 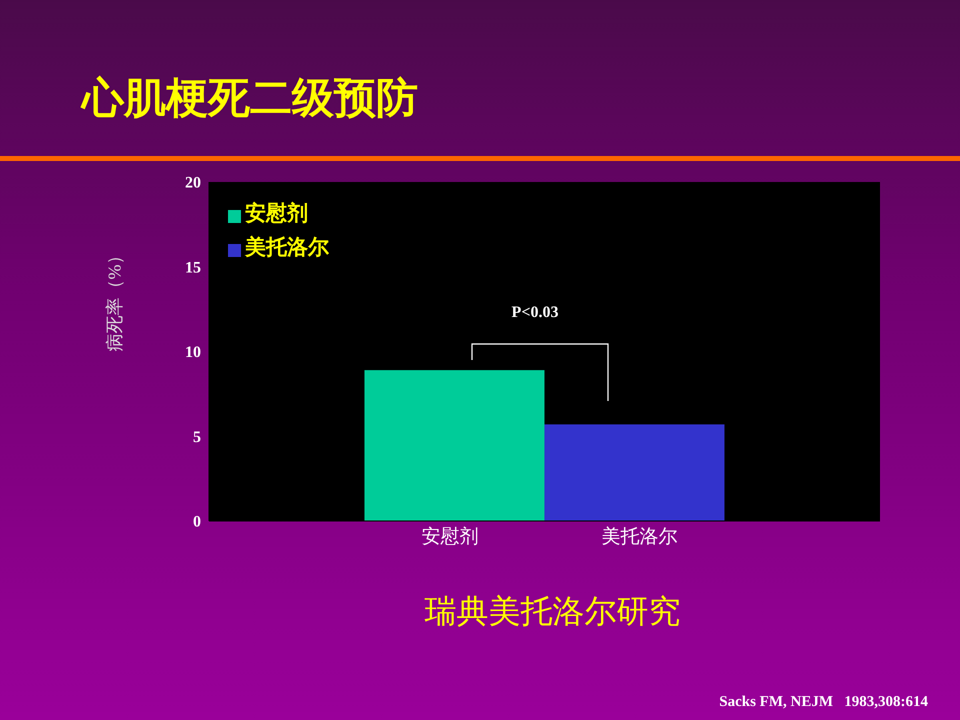 What do you see at coordinates (114, 299) in the screenshot?
I see `y-axis-title: 病死率（%）` at bounding box center [114, 299].